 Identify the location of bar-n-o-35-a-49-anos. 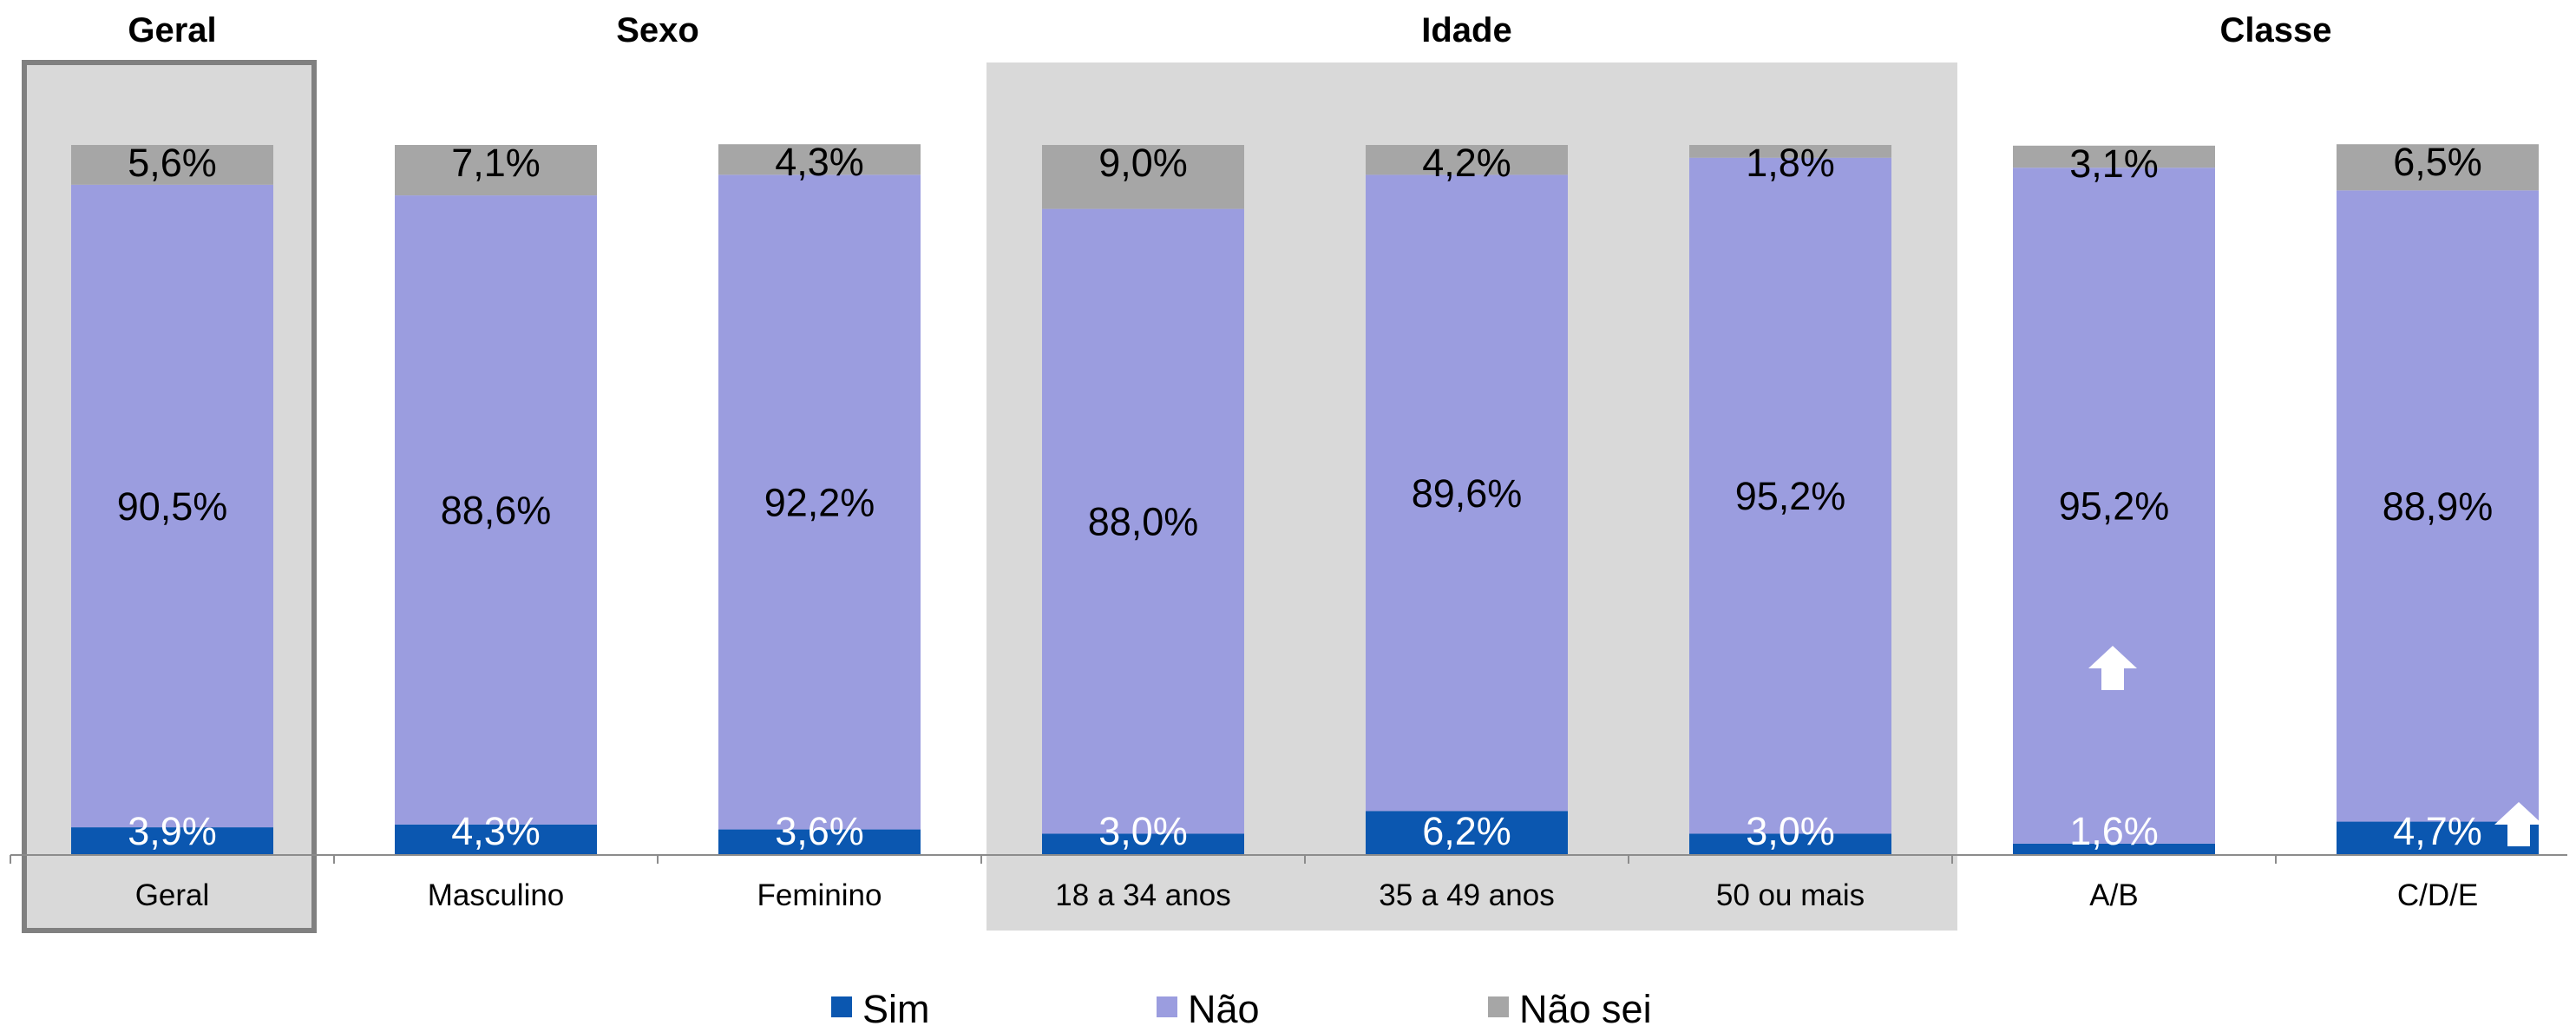
(1467, 493).